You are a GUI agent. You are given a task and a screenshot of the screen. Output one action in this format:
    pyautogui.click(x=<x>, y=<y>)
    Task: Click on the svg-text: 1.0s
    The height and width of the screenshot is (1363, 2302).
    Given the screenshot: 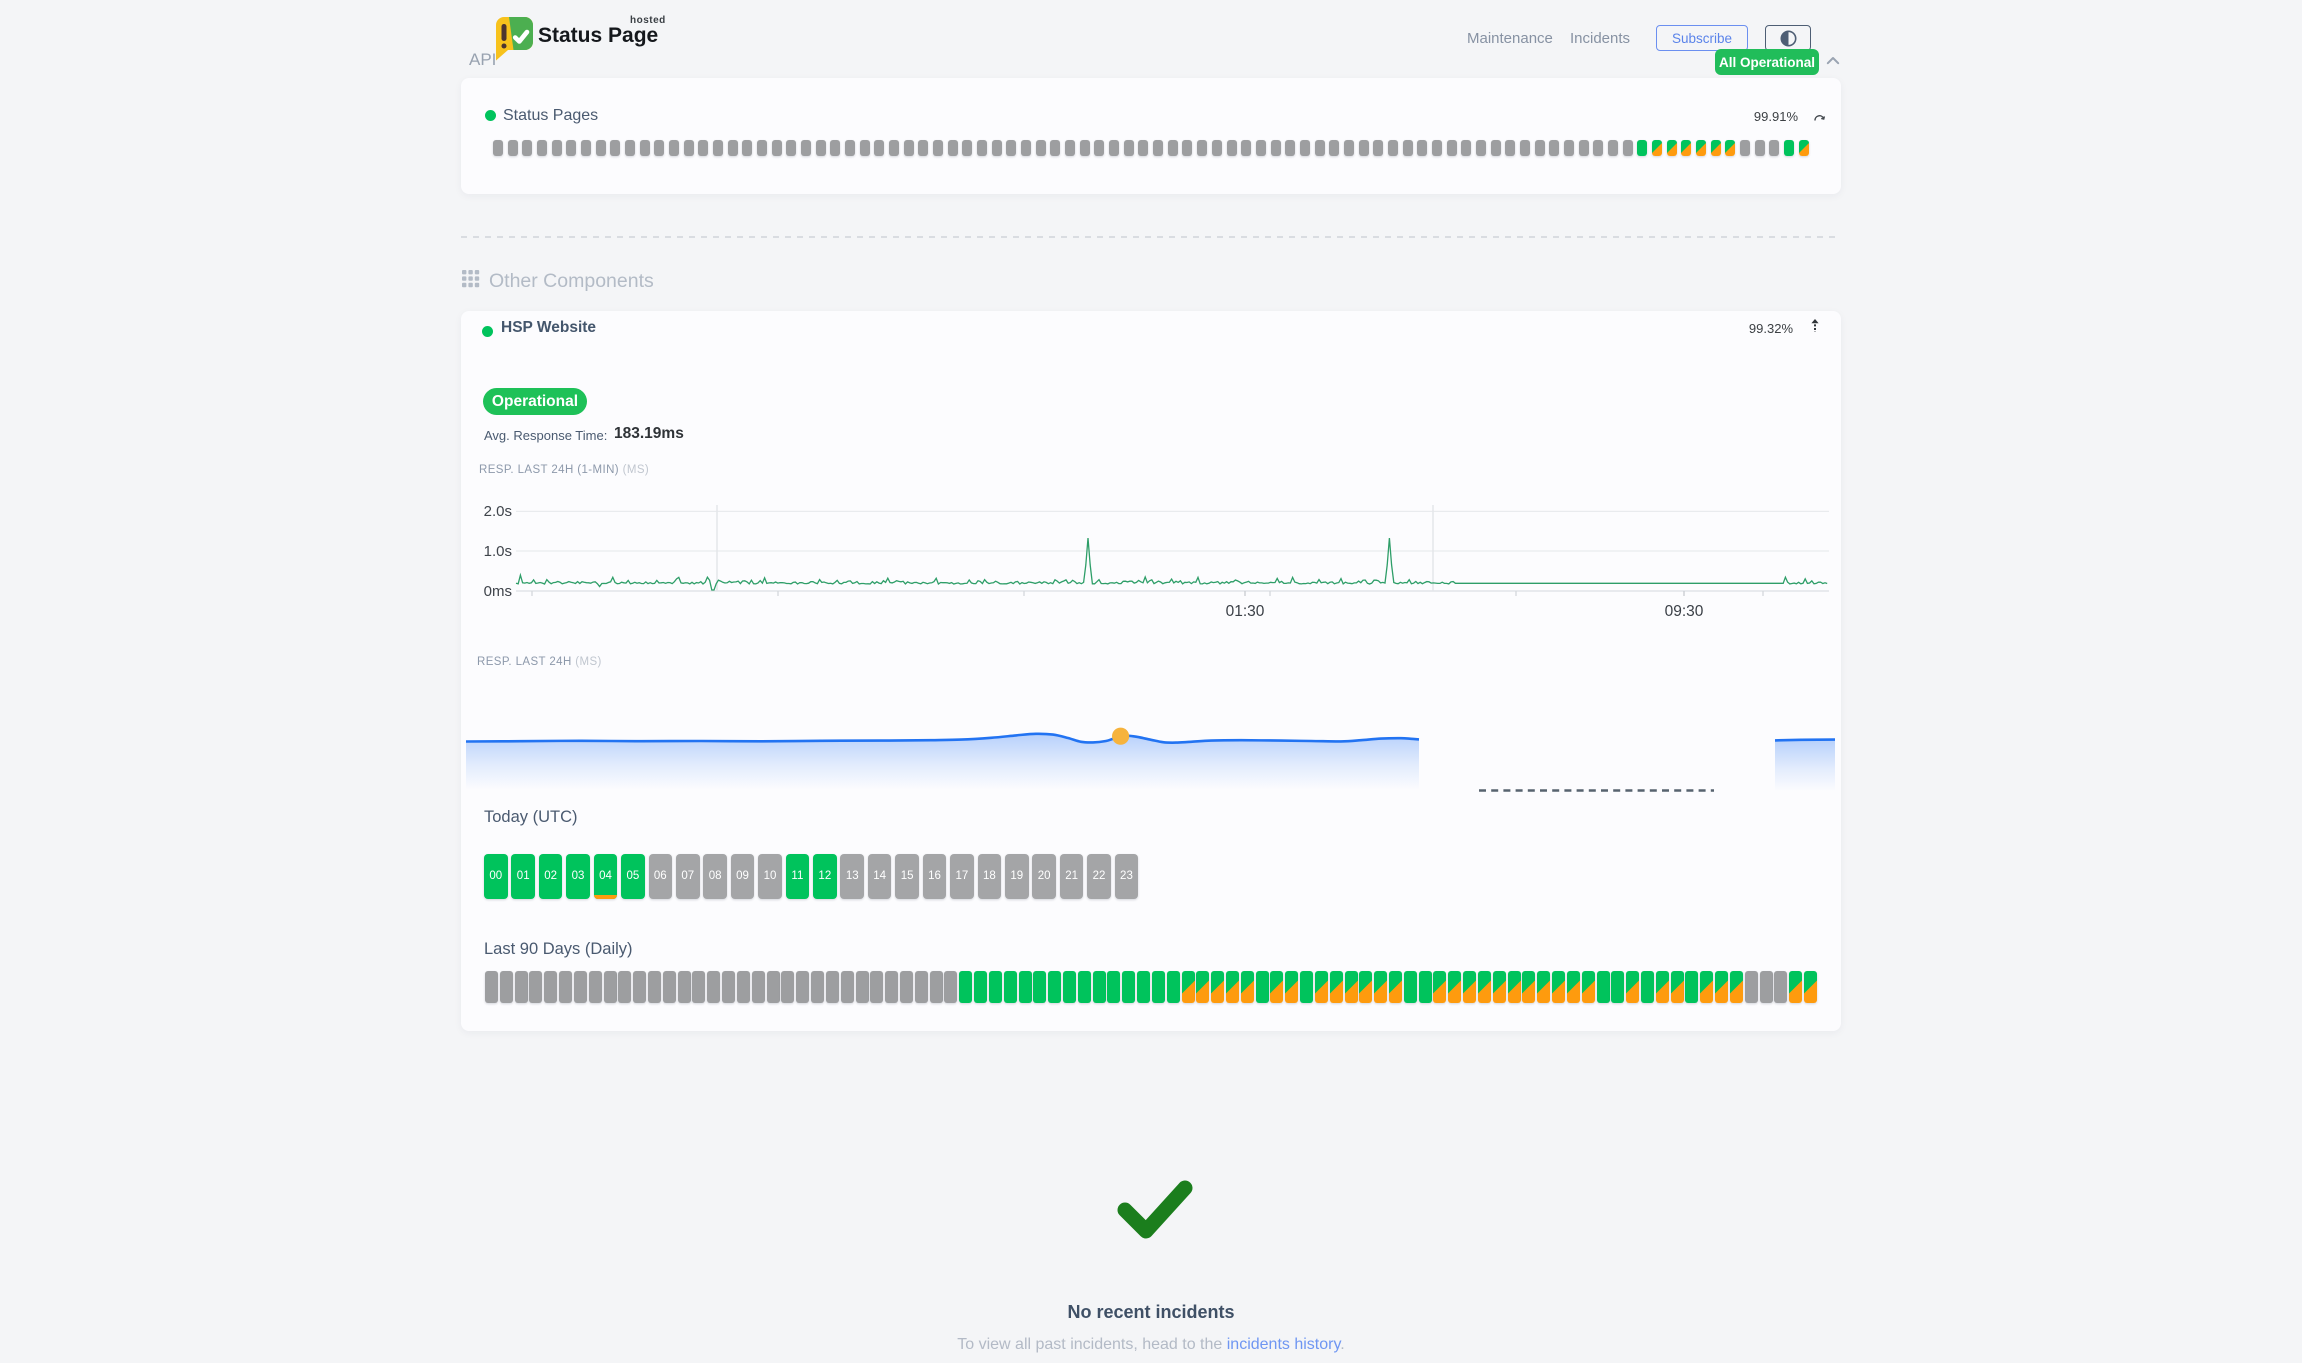 What is the action you would take?
    pyautogui.click(x=498, y=551)
    